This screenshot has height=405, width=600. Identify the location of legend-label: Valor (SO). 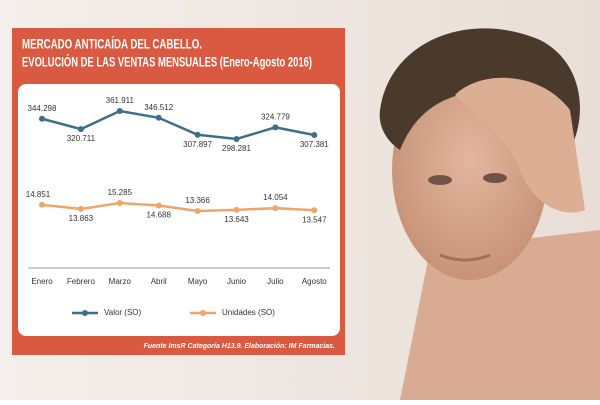
(123, 312).